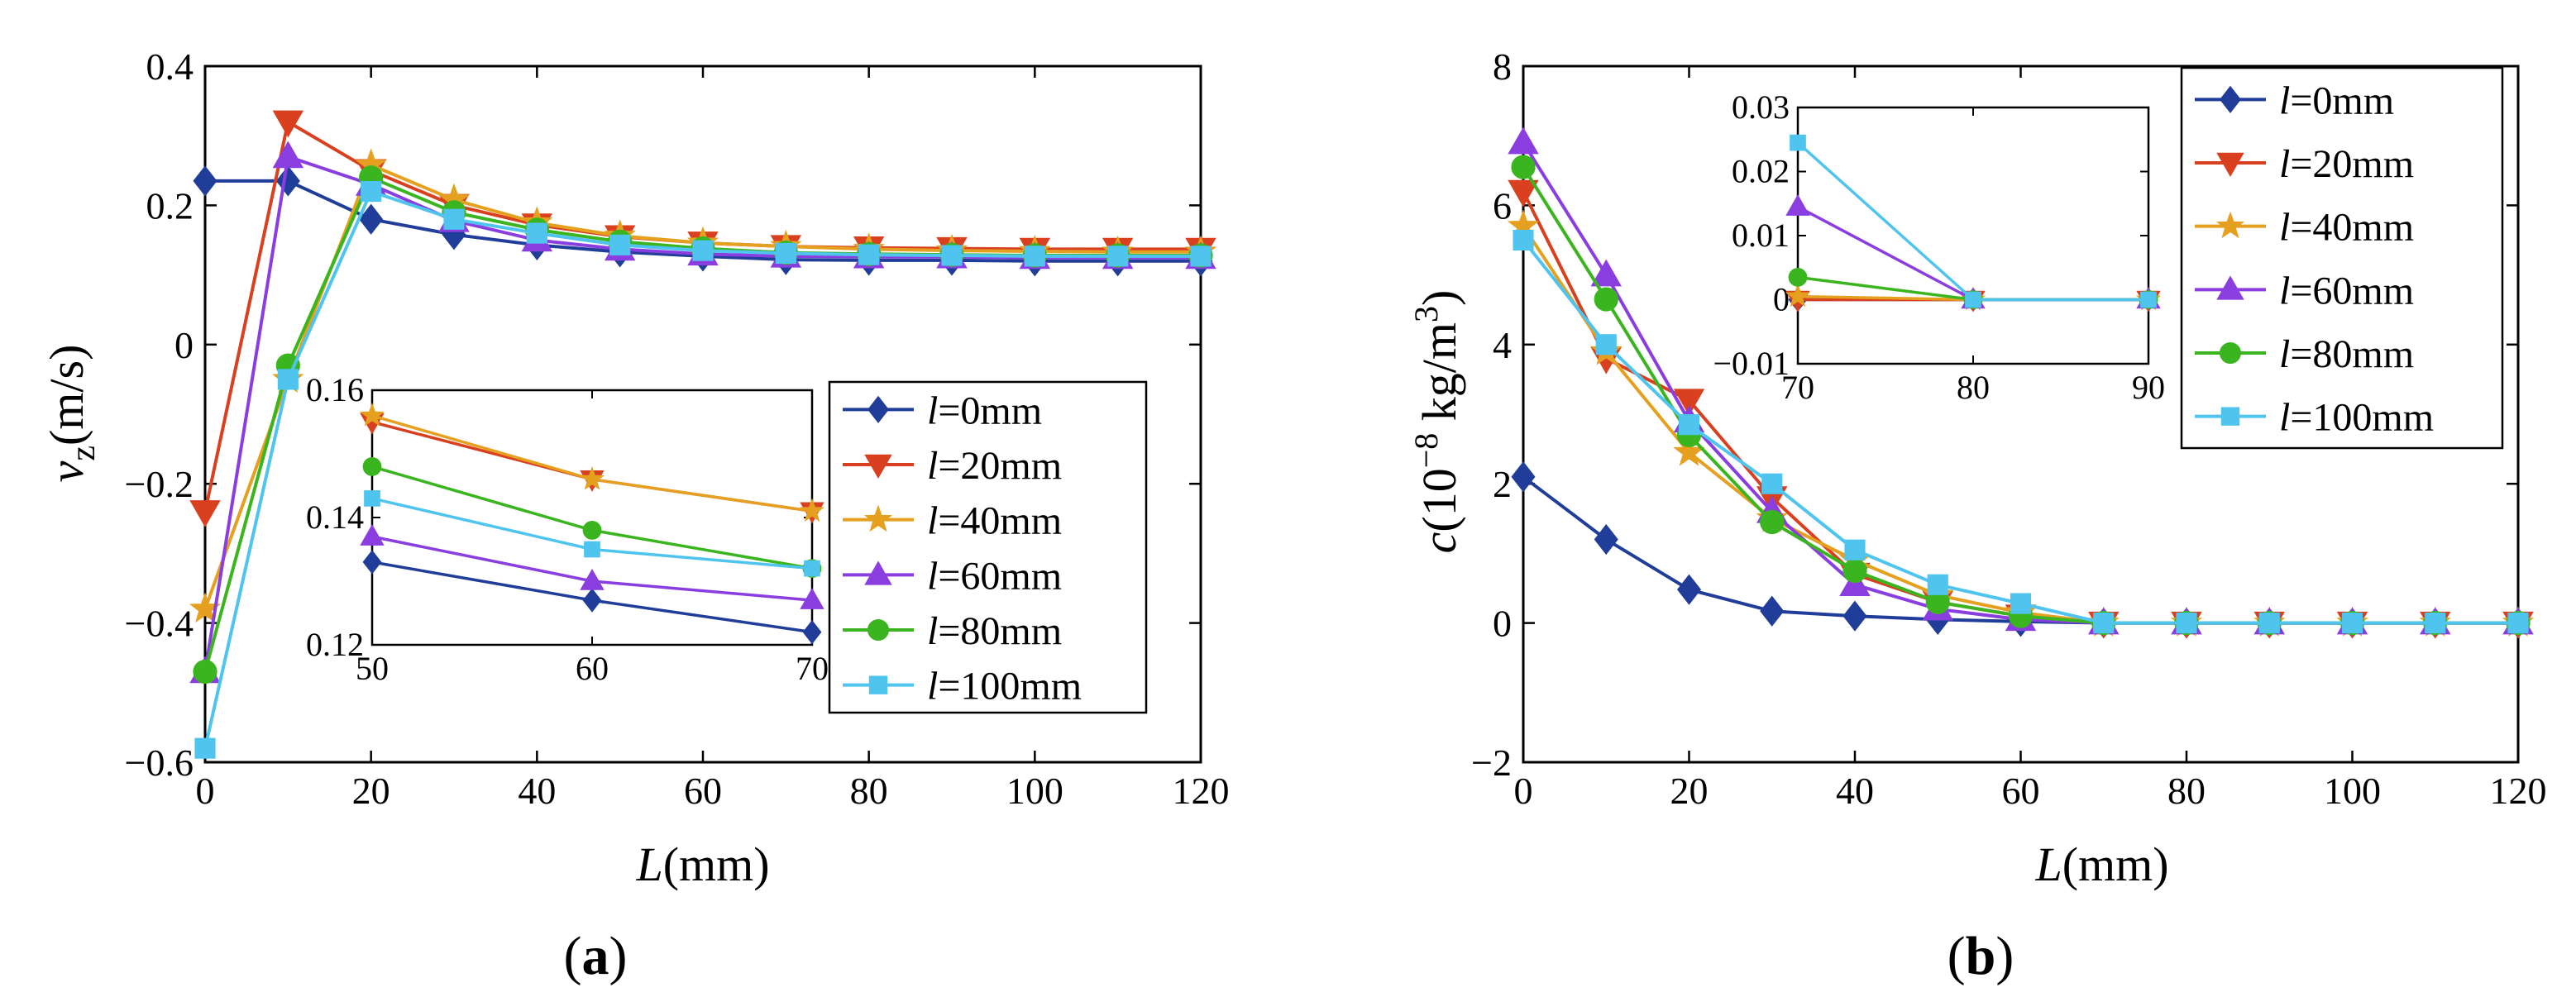  I want to click on panel-a-inset-x-tick-label: 50, so click(372, 668).